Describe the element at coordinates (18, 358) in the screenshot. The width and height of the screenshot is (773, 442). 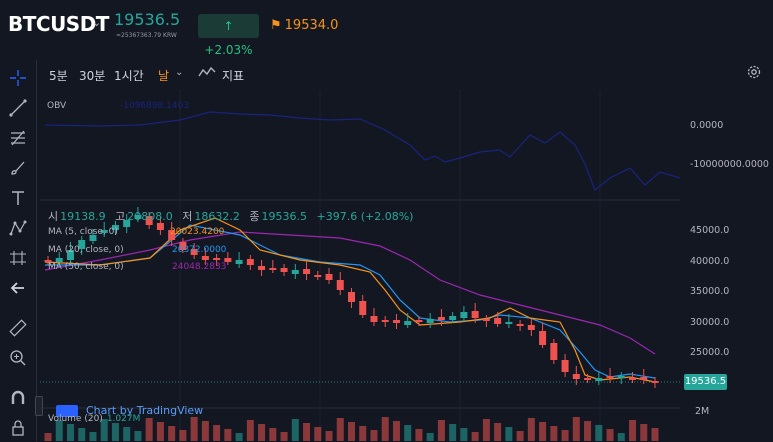
I see `zoom-icon` at that location.